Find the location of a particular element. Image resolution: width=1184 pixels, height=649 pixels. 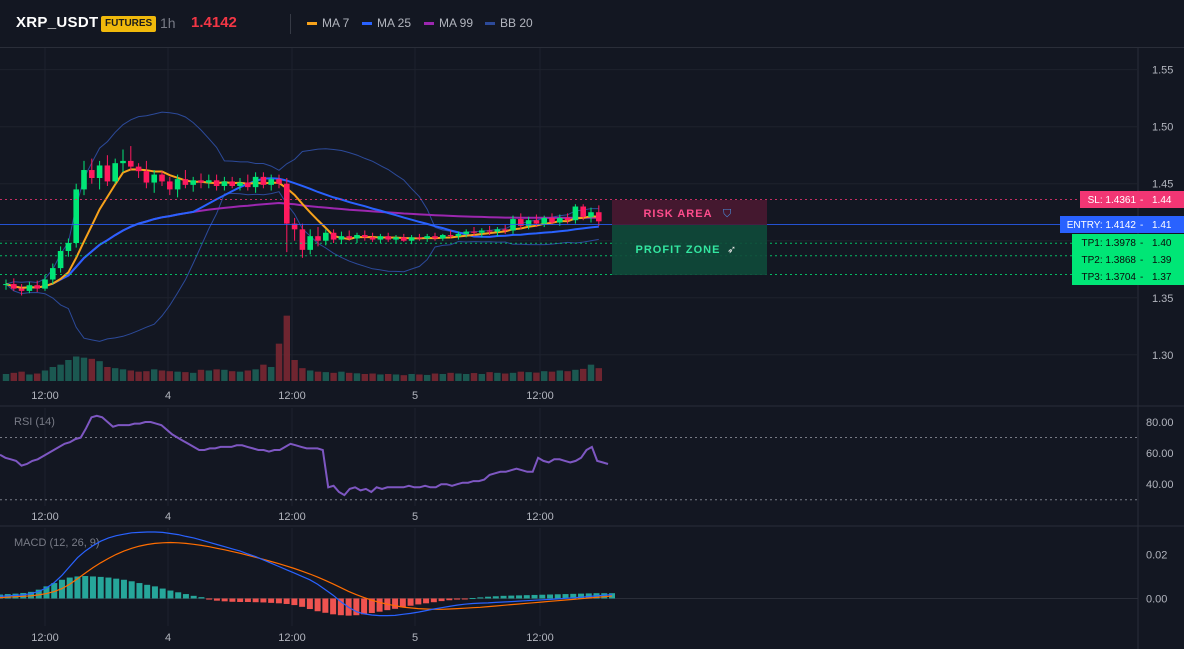

level-tag-label: ENTRY: 1.4142 is located at coordinates (1102, 225).